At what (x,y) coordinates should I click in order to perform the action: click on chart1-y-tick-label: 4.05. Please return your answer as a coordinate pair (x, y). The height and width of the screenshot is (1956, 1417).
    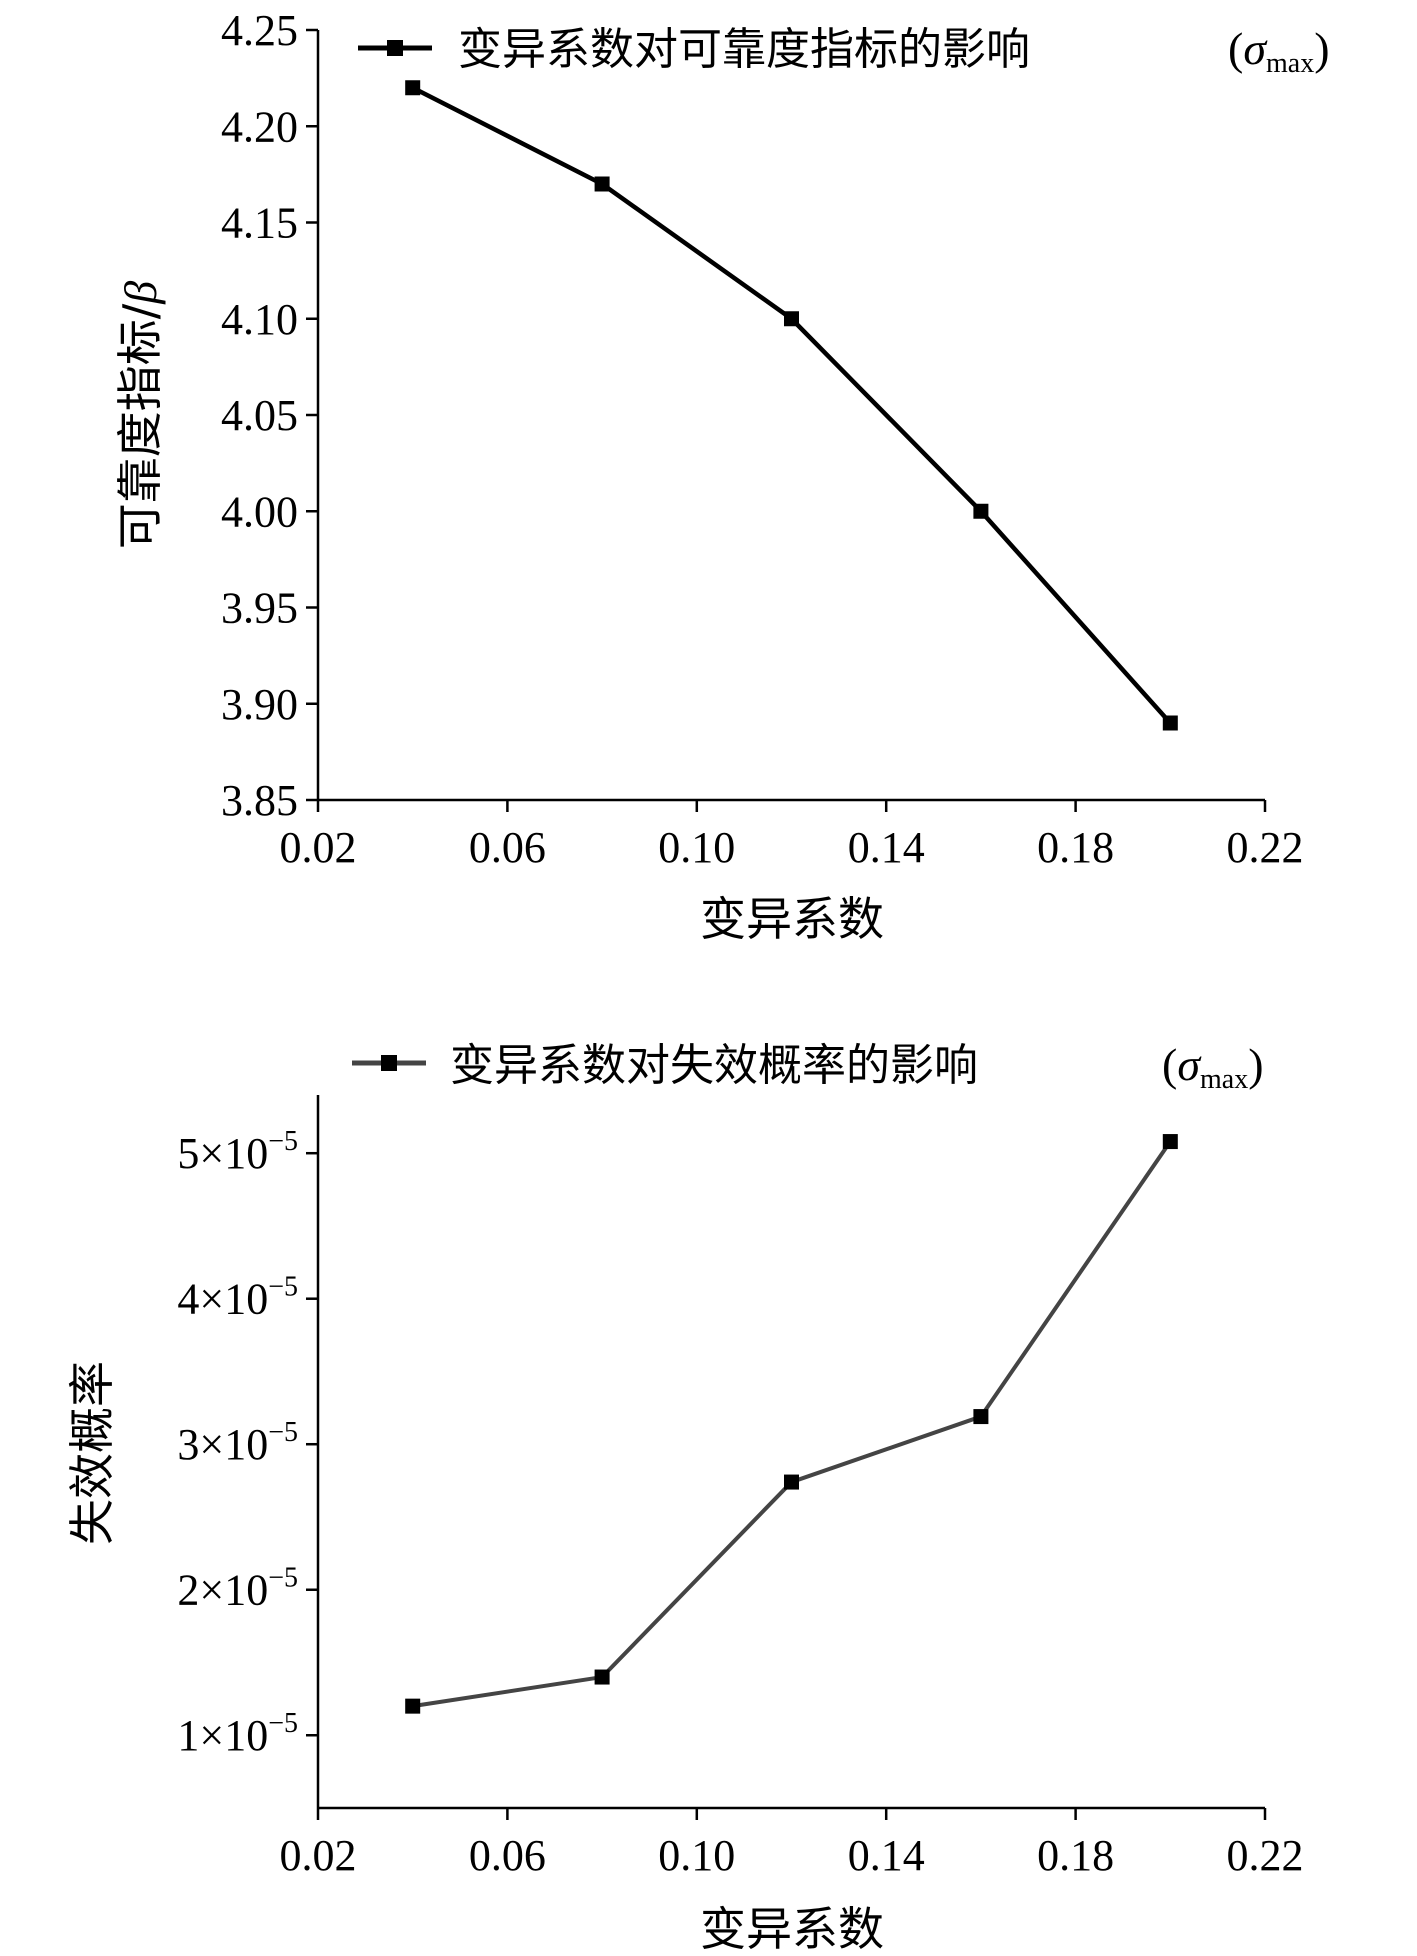
    Looking at the image, I should click on (259, 415).